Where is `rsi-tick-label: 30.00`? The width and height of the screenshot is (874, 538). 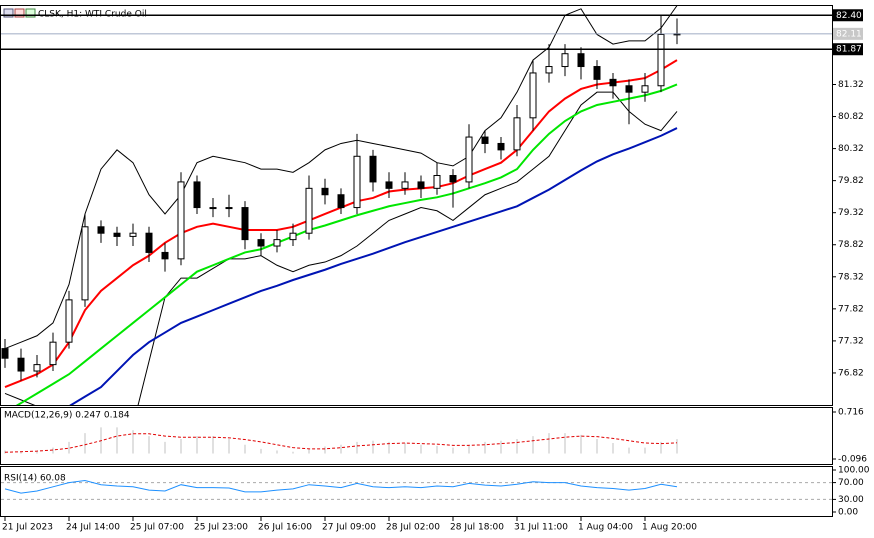 rsi-tick-label: 30.00 is located at coordinates (851, 500).